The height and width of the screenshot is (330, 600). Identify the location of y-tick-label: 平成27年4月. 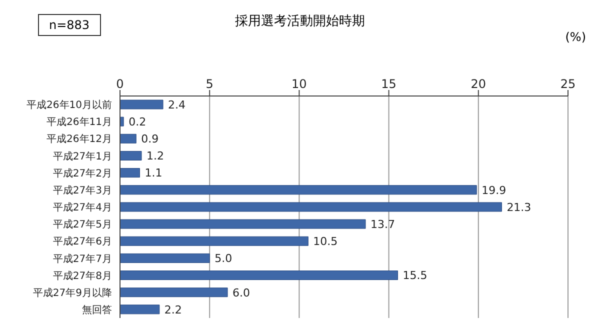
(82, 208).